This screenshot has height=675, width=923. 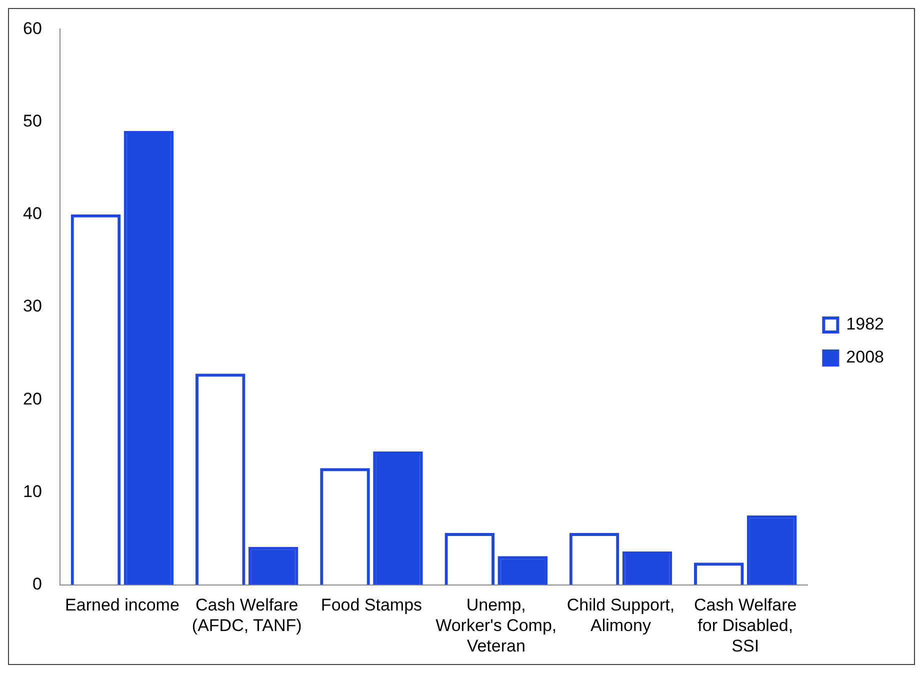 I want to click on x-tick-label: Child Support, Alimony, so click(x=620, y=616).